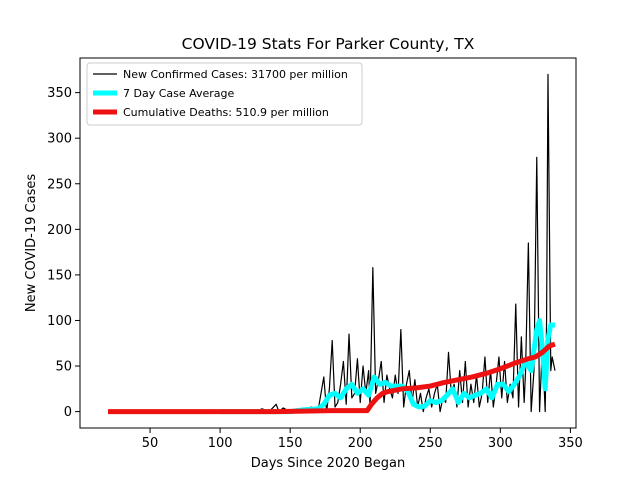  Describe the element at coordinates (59, 184) in the screenshot. I see `y-tick-label: 250` at that location.